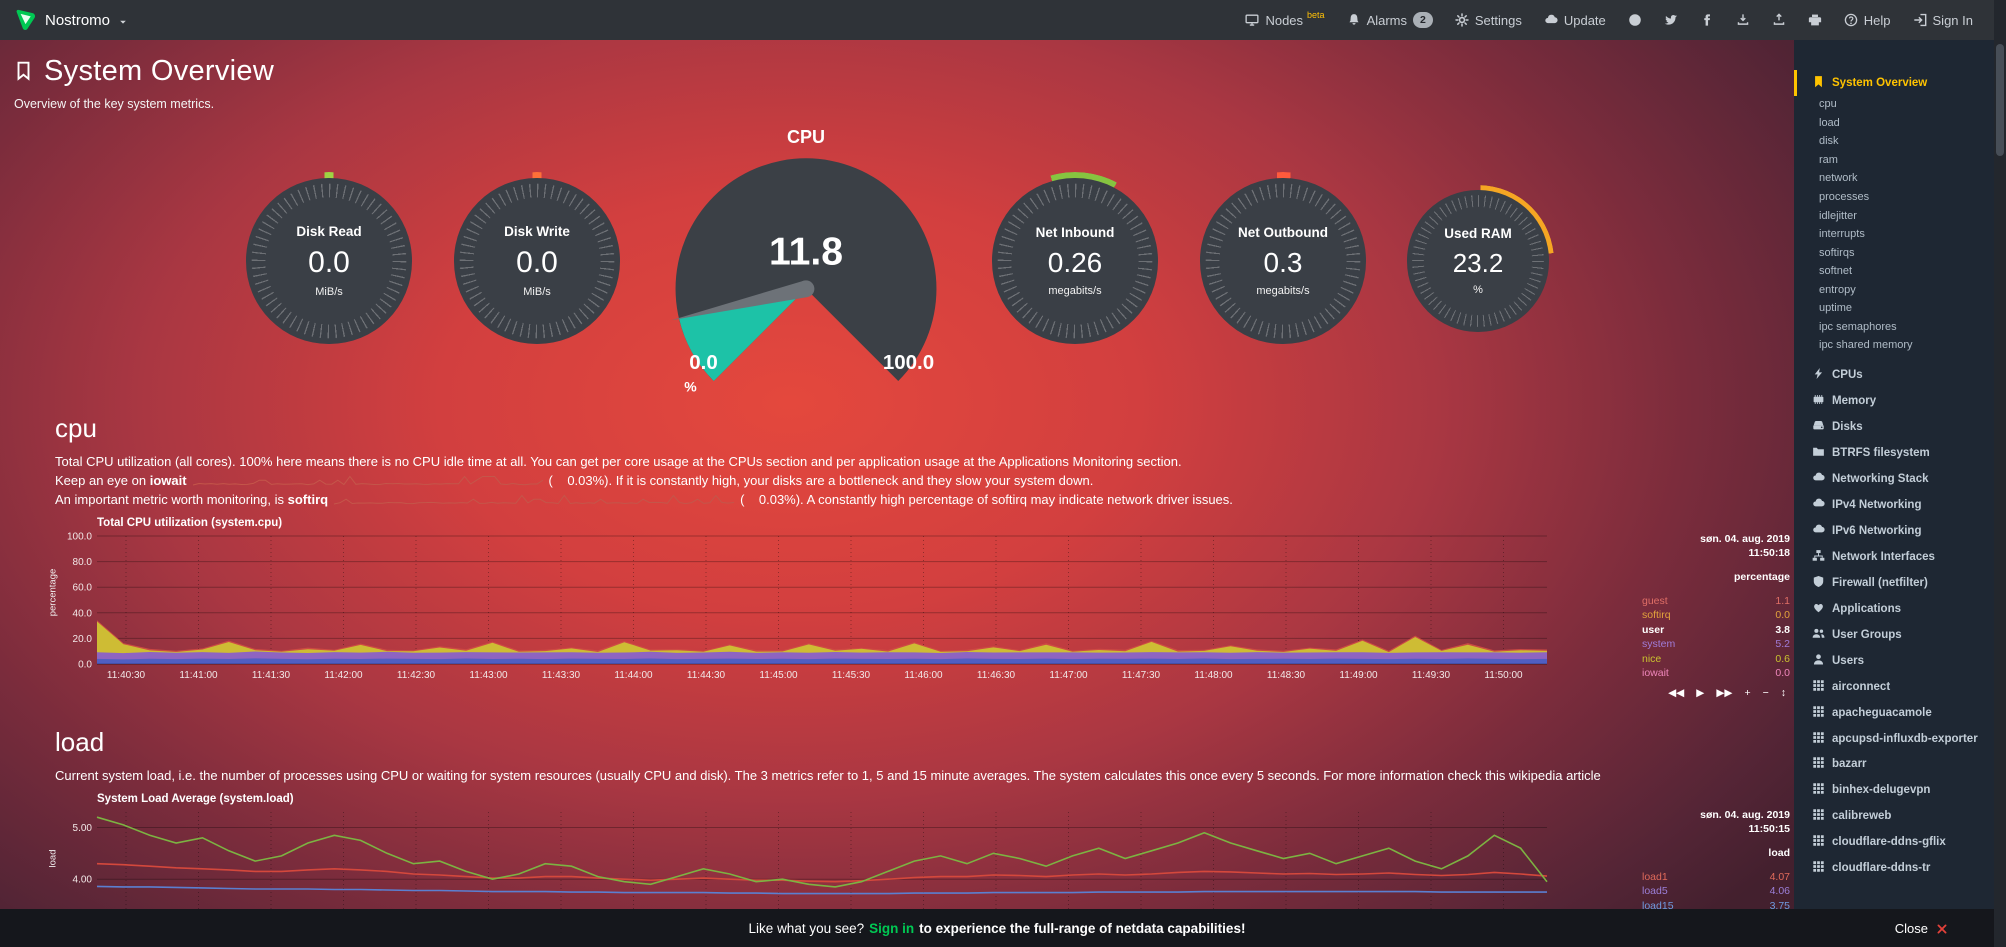 This screenshot has height=947, width=2006. Describe the element at coordinates (78, 20) in the screenshot. I see `node-name: Nostromo` at that location.